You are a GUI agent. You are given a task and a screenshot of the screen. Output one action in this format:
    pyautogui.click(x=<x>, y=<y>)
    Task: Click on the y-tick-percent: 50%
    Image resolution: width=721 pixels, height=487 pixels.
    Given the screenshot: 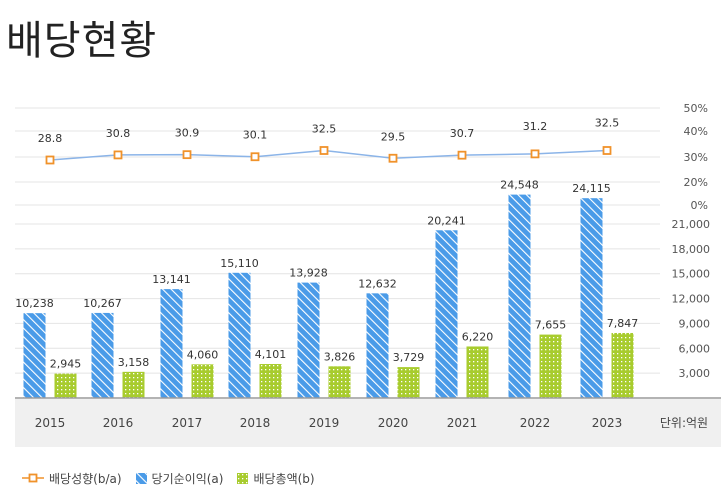 What is the action you would take?
    pyautogui.click(x=696, y=108)
    